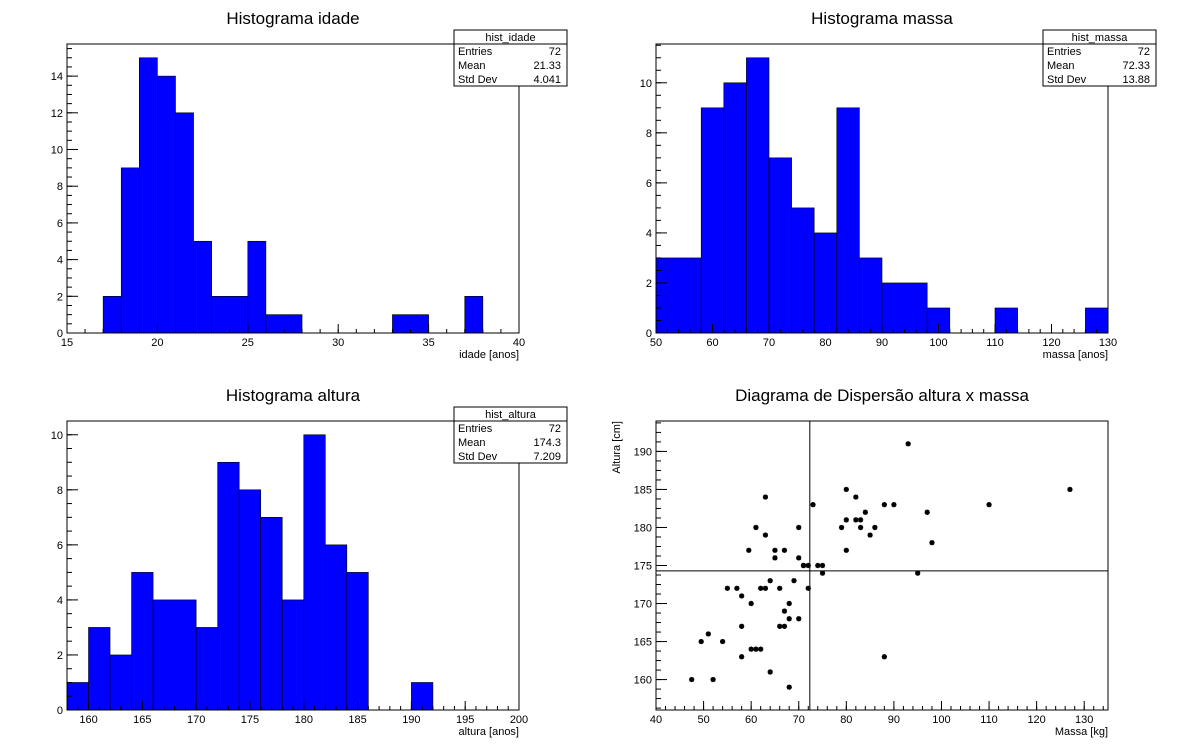 This screenshot has width=1178, height=755. I want to click on stats-row-value: 7.209, so click(547, 457).